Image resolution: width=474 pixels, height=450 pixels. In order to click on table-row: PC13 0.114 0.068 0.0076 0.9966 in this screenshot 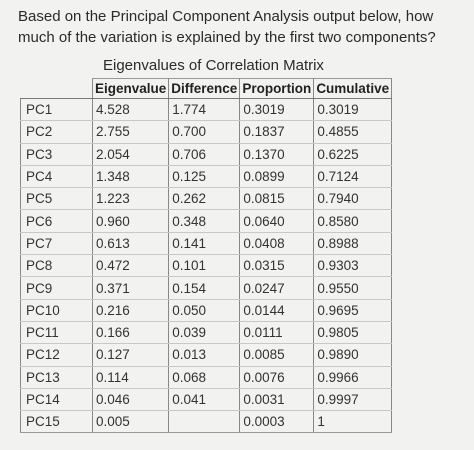, I will do `click(206, 377)`.